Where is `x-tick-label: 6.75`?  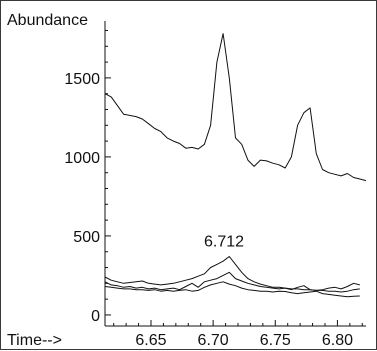
x-tick-label: 6.75 is located at coordinates (275, 340).